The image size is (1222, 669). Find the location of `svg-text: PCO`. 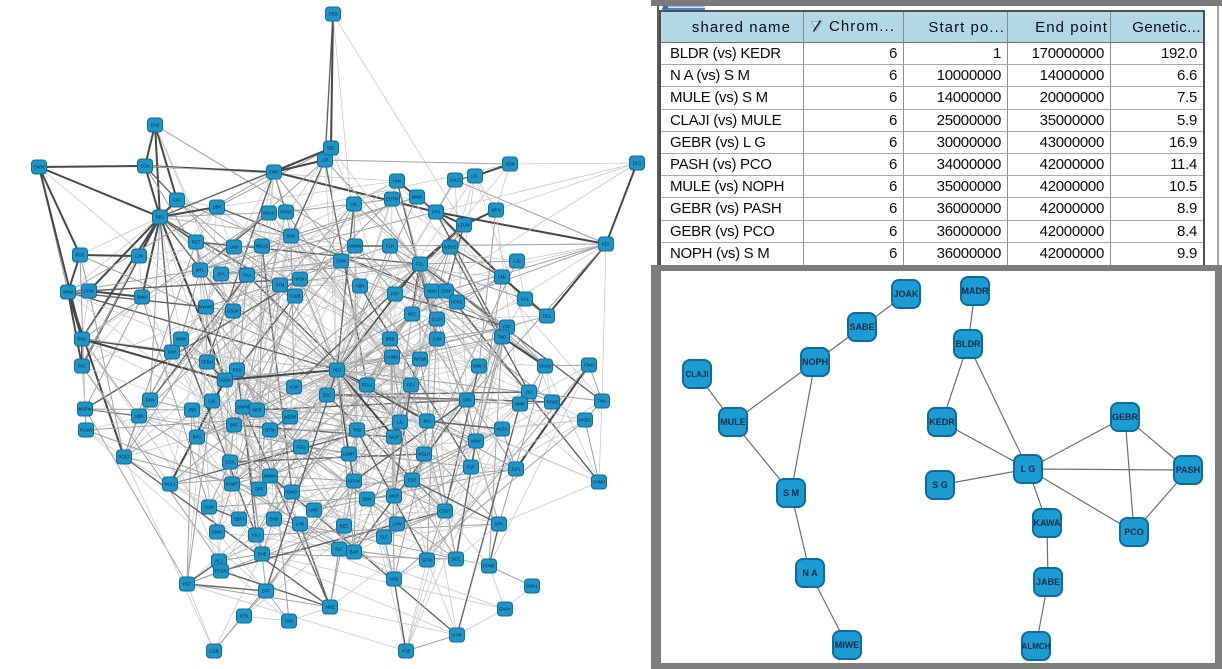

svg-text: PCO is located at coordinates (1134, 532).